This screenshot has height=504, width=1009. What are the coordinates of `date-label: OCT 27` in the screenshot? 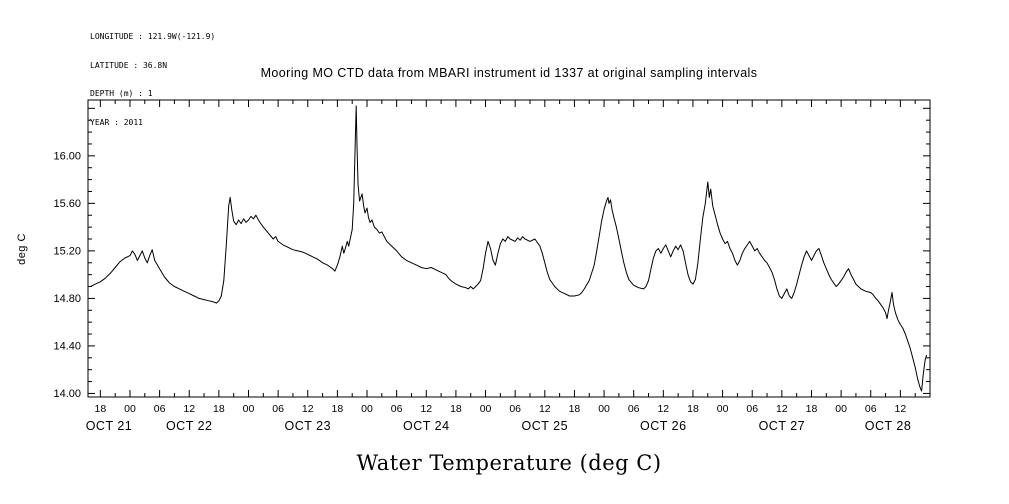 It's located at (782, 426).